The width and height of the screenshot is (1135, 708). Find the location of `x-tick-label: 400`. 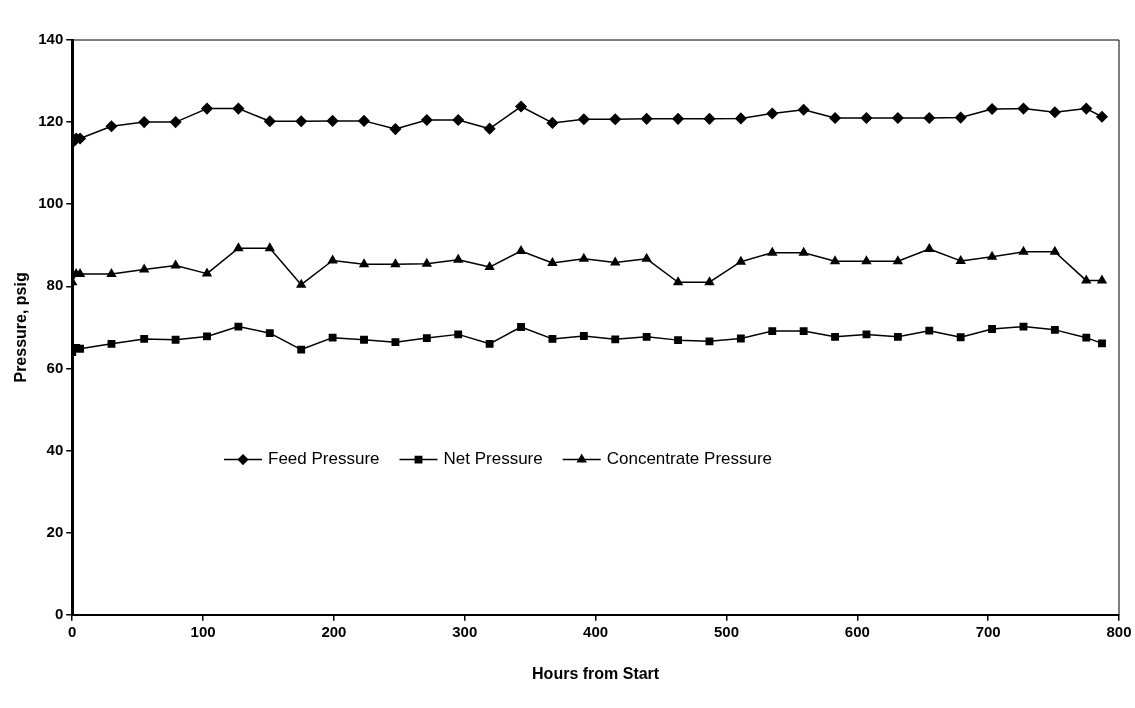

x-tick-label: 400 is located at coordinates (596, 631).